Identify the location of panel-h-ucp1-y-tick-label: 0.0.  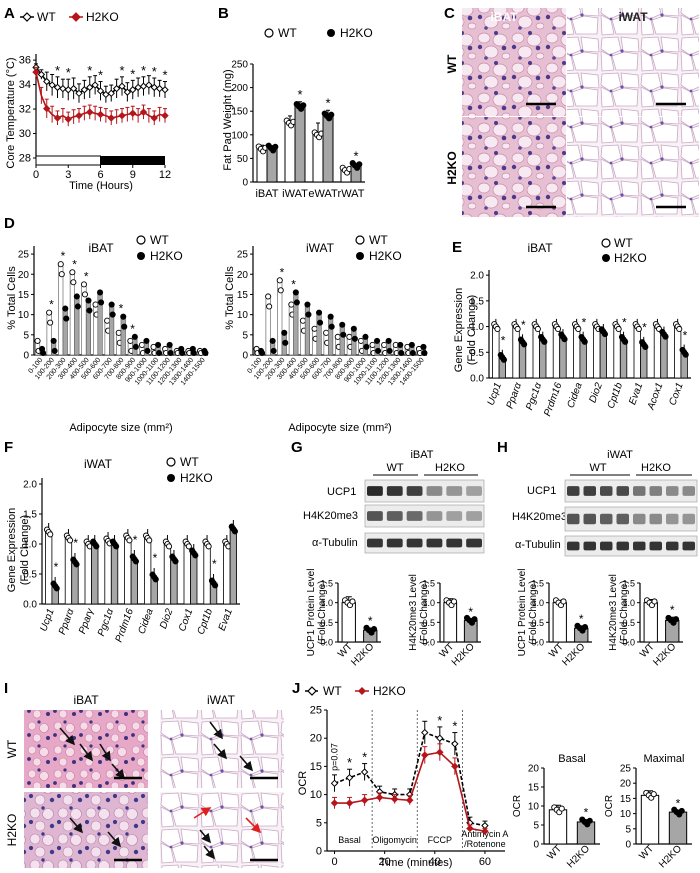
(537, 643).